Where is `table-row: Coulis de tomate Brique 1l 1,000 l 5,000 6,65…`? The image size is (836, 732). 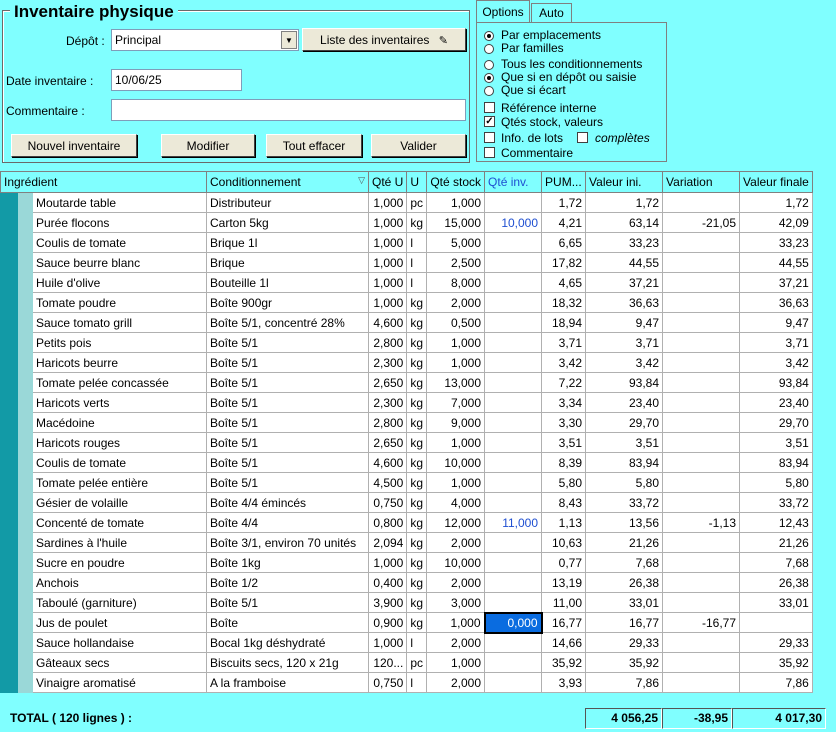
table-row: Coulis de tomate Brique 1l 1,000 l 5,000 6,65… is located at coordinates (406, 242).